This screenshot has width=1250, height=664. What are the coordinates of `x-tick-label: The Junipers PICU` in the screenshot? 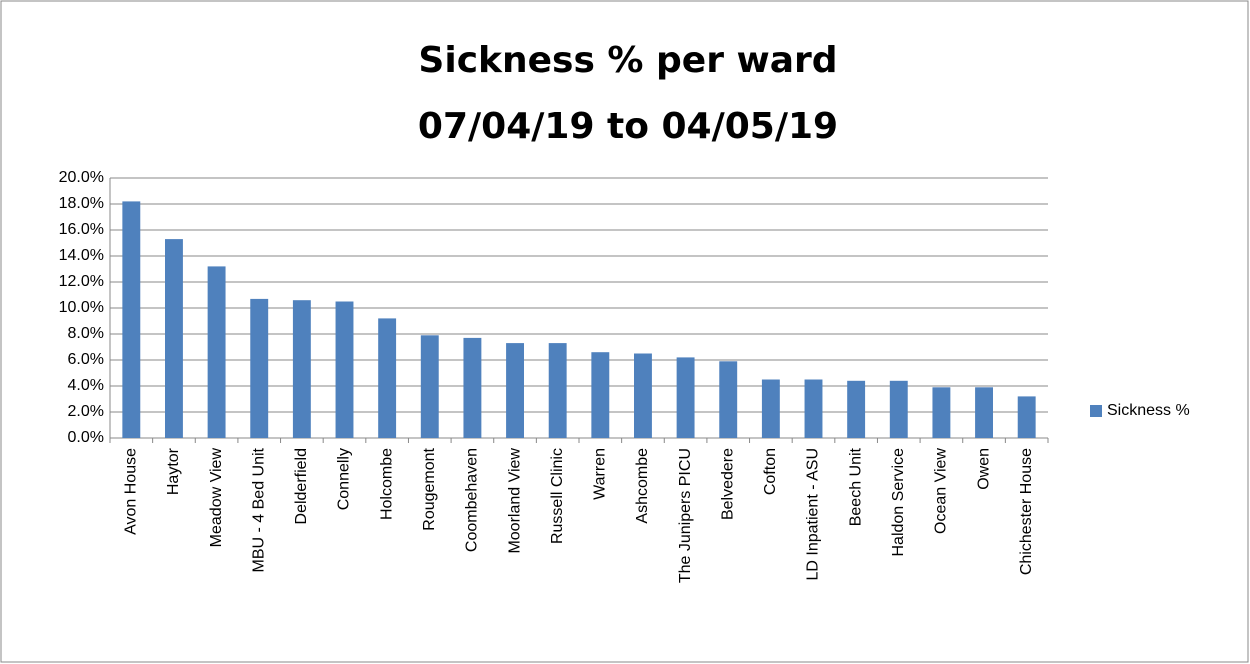 It's located at (685, 515).